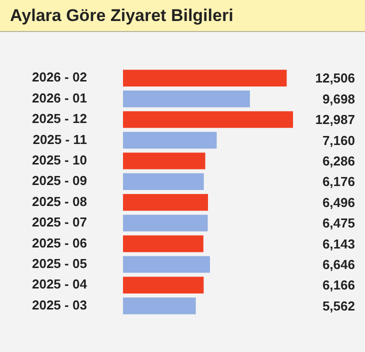 This screenshot has width=365, height=352. What do you see at coordinates (338, 202) in the screenshot?
I see `data-label: 6,496` at bounding box center [338, 202].